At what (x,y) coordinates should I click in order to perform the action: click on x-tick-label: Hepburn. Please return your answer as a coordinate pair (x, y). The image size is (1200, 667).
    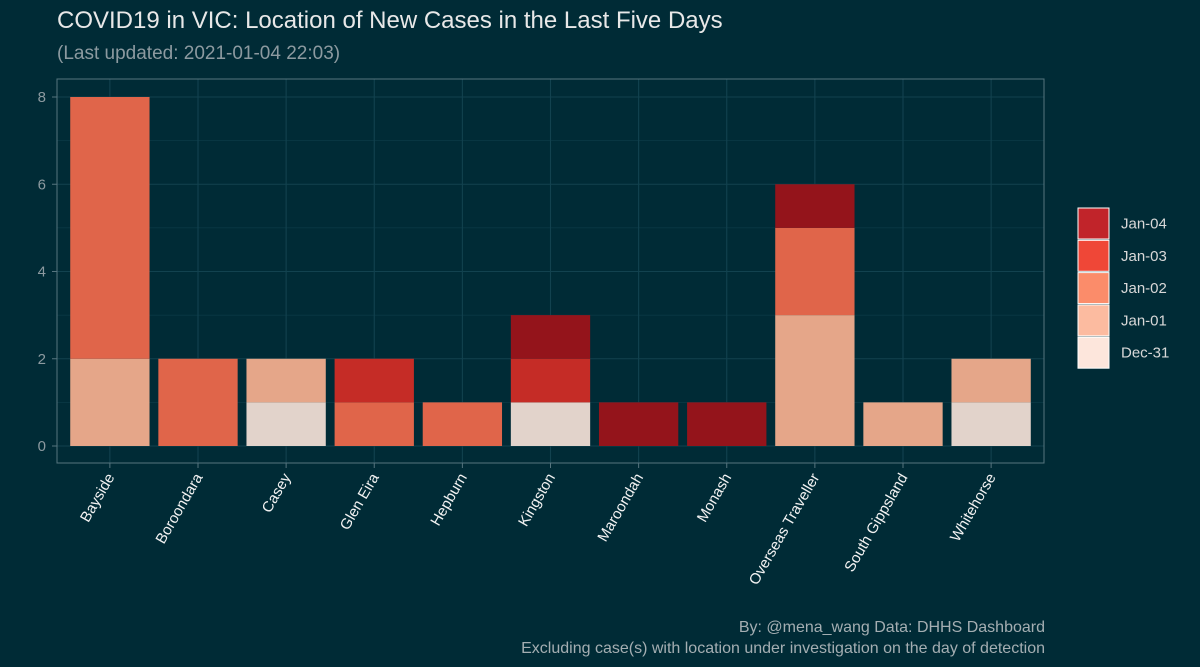
    Looking at the image, I should click on (448, 500).